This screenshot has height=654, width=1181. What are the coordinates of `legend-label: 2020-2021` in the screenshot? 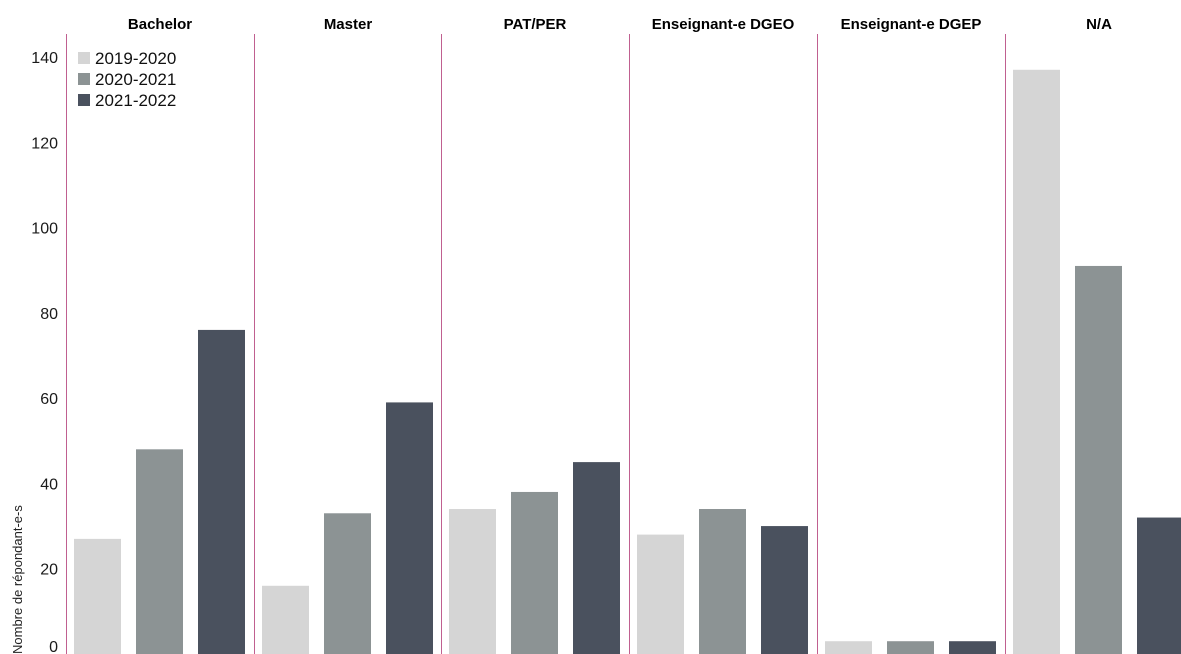 It's located at (135, 79).